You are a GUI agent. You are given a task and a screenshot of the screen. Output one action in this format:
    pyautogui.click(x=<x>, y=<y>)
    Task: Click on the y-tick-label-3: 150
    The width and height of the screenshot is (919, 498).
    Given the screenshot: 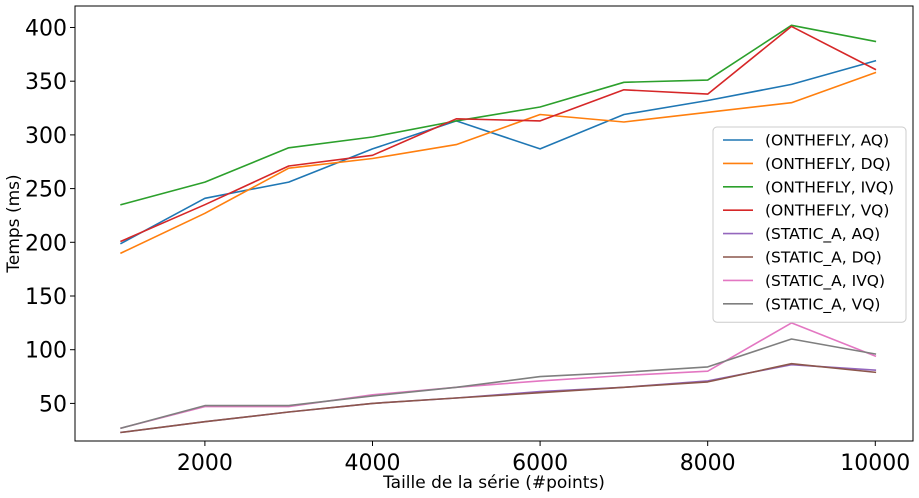 What is the action you would take?
    pyautogui.click(x=46, y=297)
    